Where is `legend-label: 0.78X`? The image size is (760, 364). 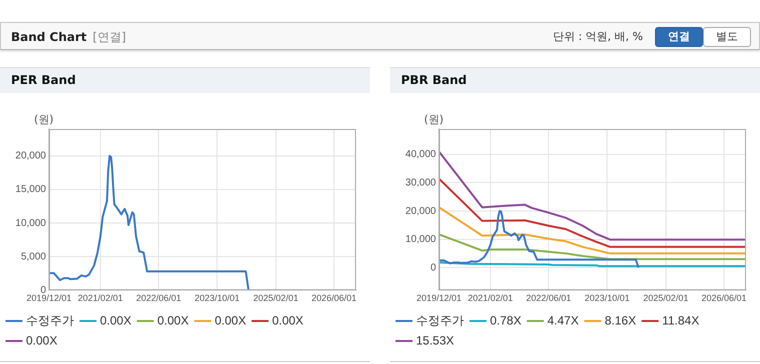 legend-label: 0.78X is located at coordinates (506, 320).